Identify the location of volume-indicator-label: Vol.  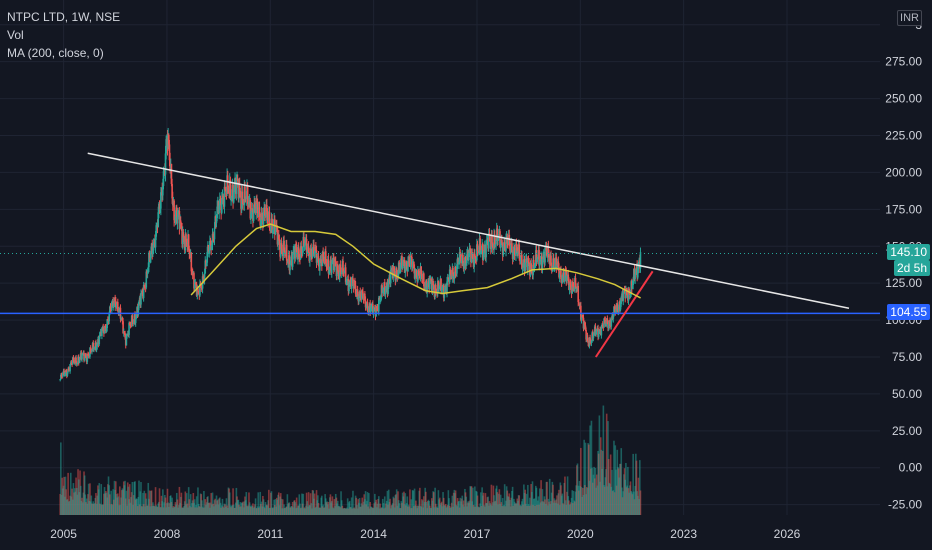
(15, 35).